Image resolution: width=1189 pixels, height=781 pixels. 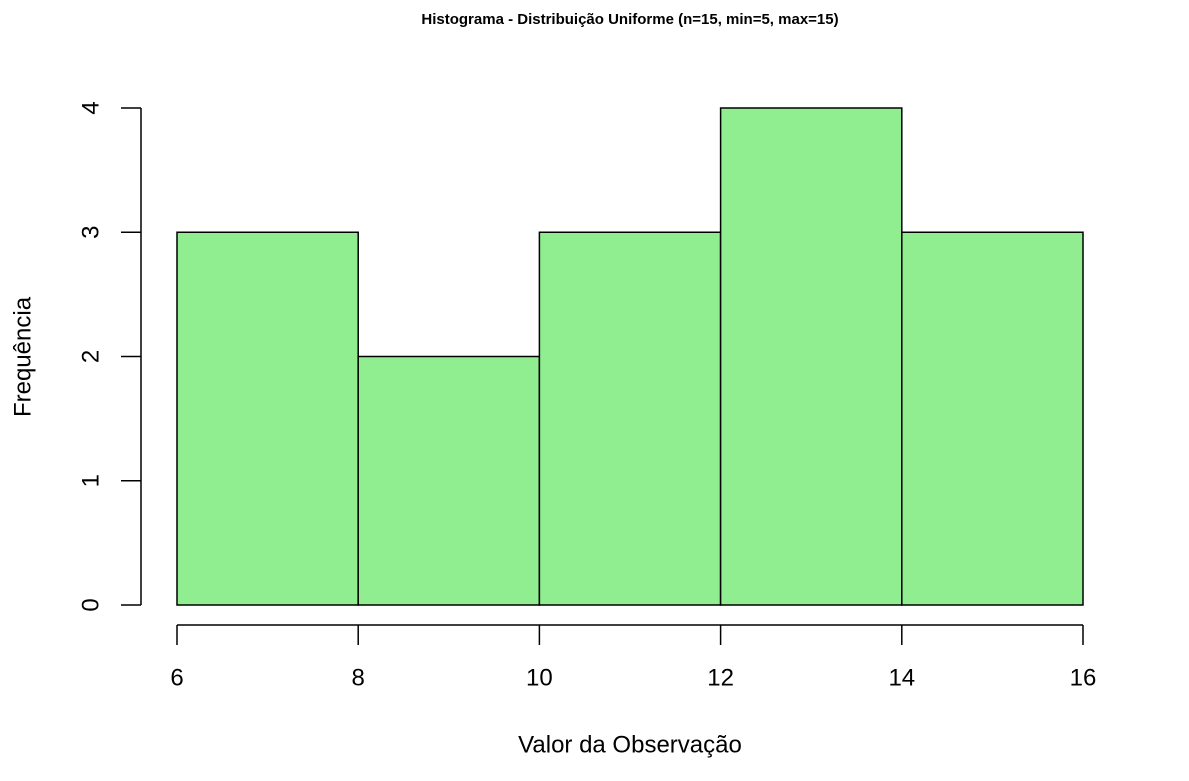 I want to click on x-tick-label: 10, so click(x=539, y=677).